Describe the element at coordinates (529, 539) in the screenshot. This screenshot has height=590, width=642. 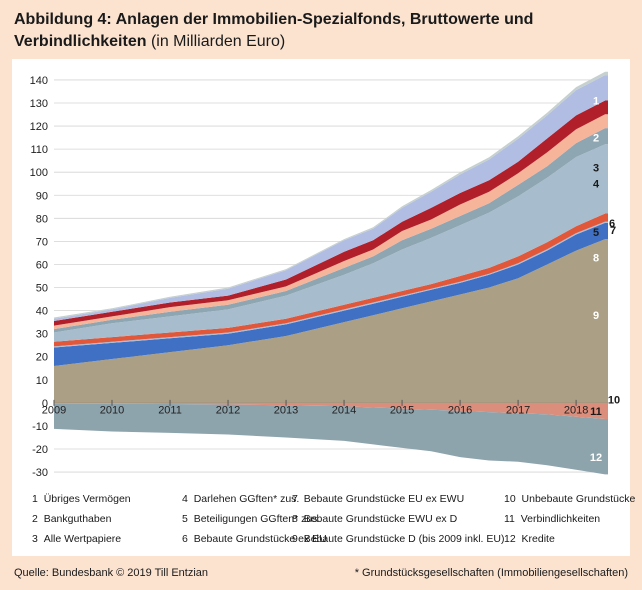
I see `legend-item-12: 12 Kredite` at that location.